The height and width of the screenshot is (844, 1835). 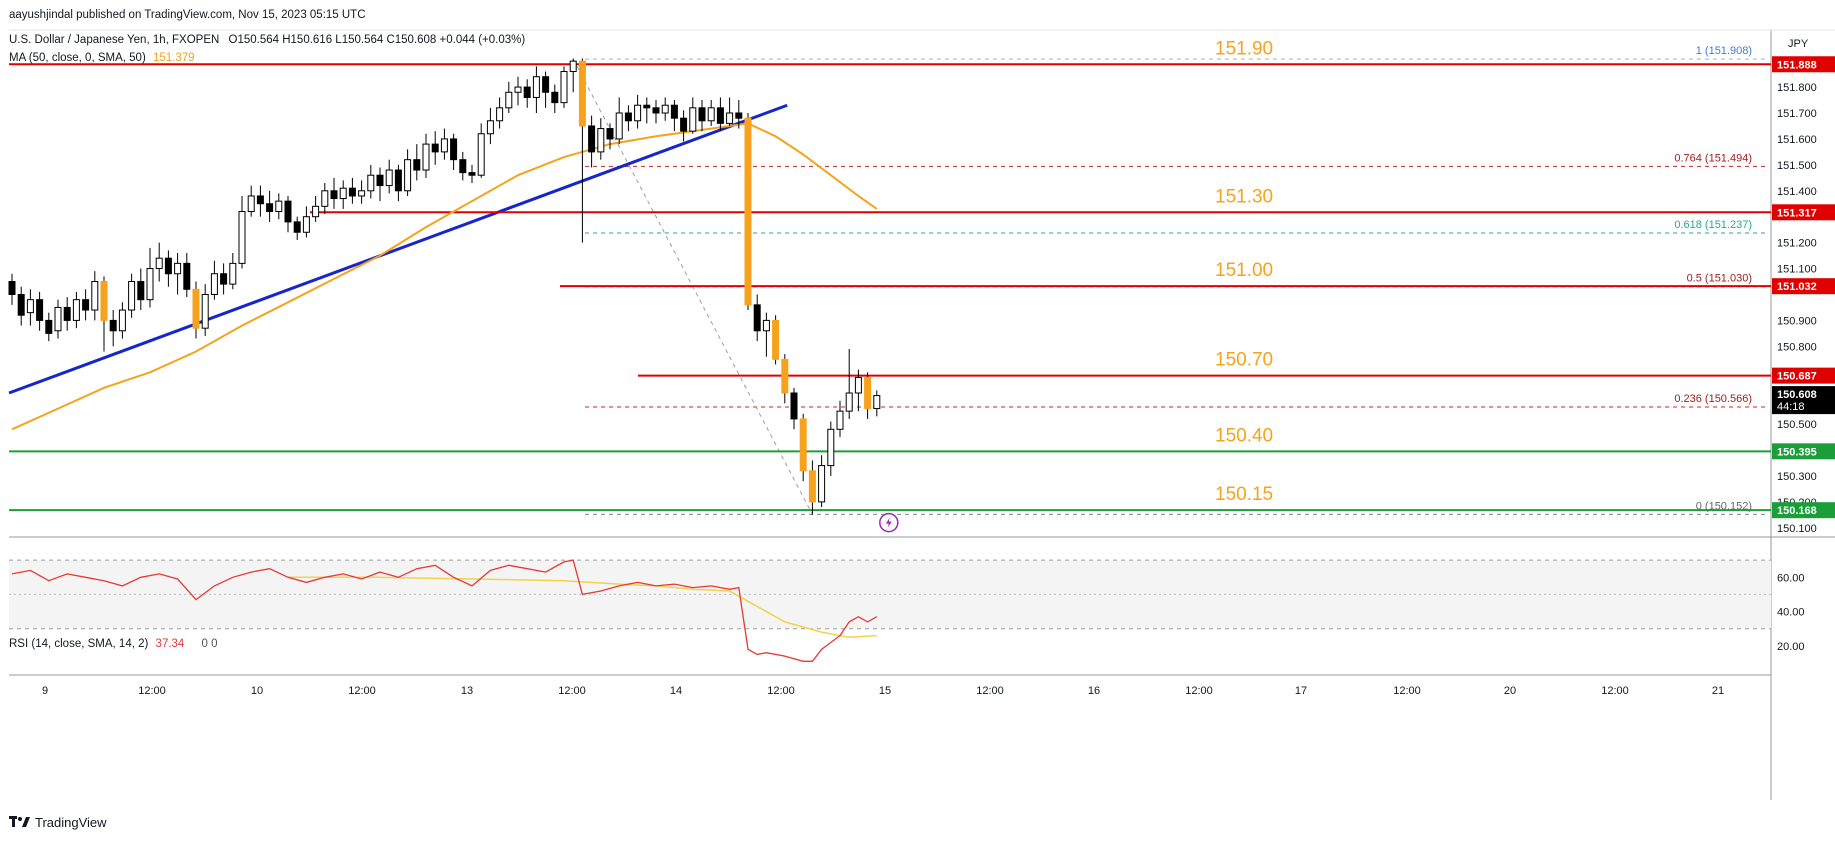 I want to click on tradingview-logo: TradingView, so click(x=58, y=822).